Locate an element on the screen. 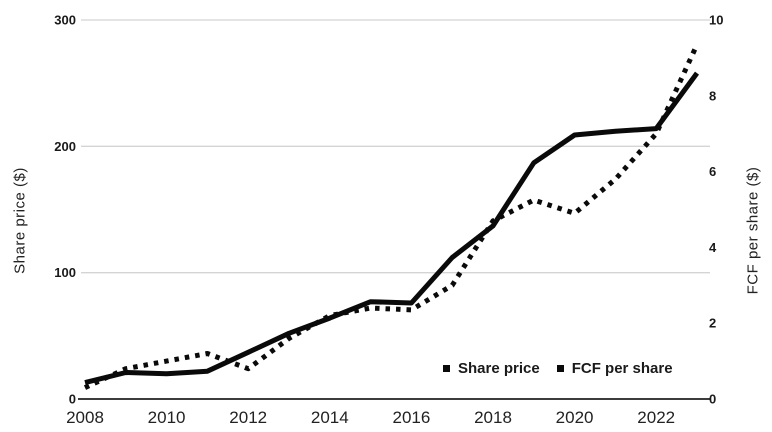 This screenshot has height=432, width=772. left-axis-tick-label: 200 is located at coordinates (65, 146).